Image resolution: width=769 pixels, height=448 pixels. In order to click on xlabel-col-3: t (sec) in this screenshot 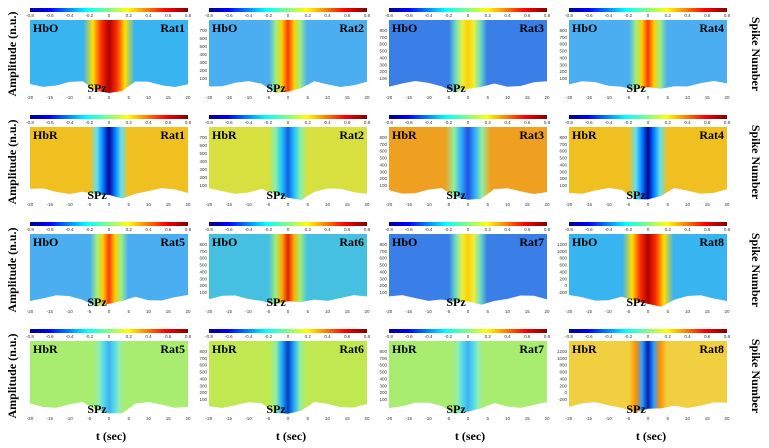, I will do `click(470, 436)`.